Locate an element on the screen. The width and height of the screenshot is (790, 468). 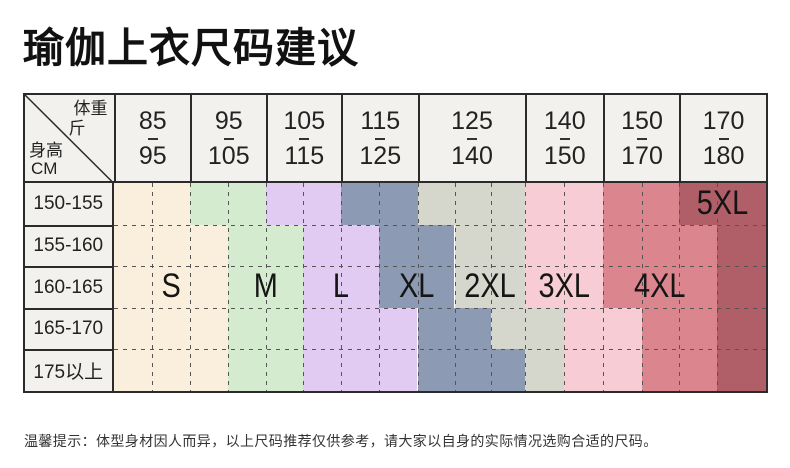
size-label-xl: XL is located at coordinates (417, 286).